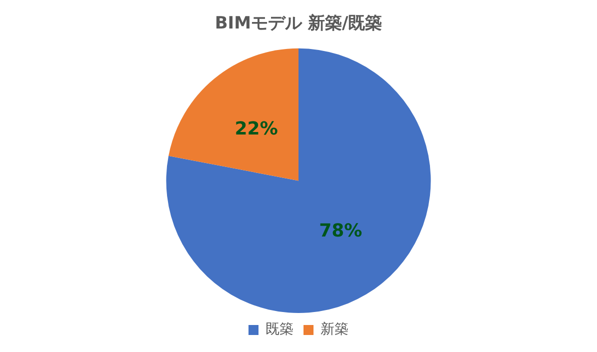 The width and height of the screenshot is (597, 352). I want to click on legend-label: 既築, so click(280, 330).